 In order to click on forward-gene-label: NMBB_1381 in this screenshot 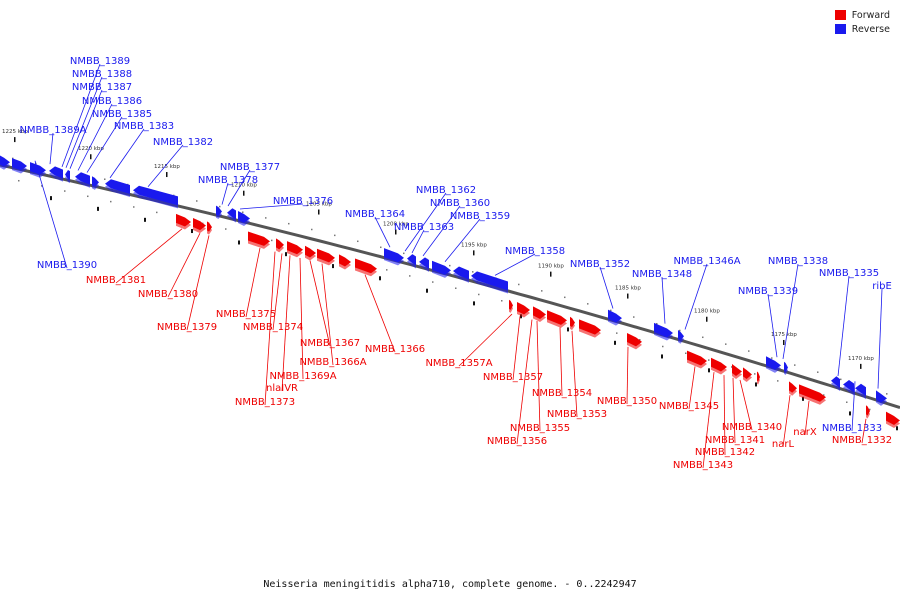, I will do `click(116, 280)`.